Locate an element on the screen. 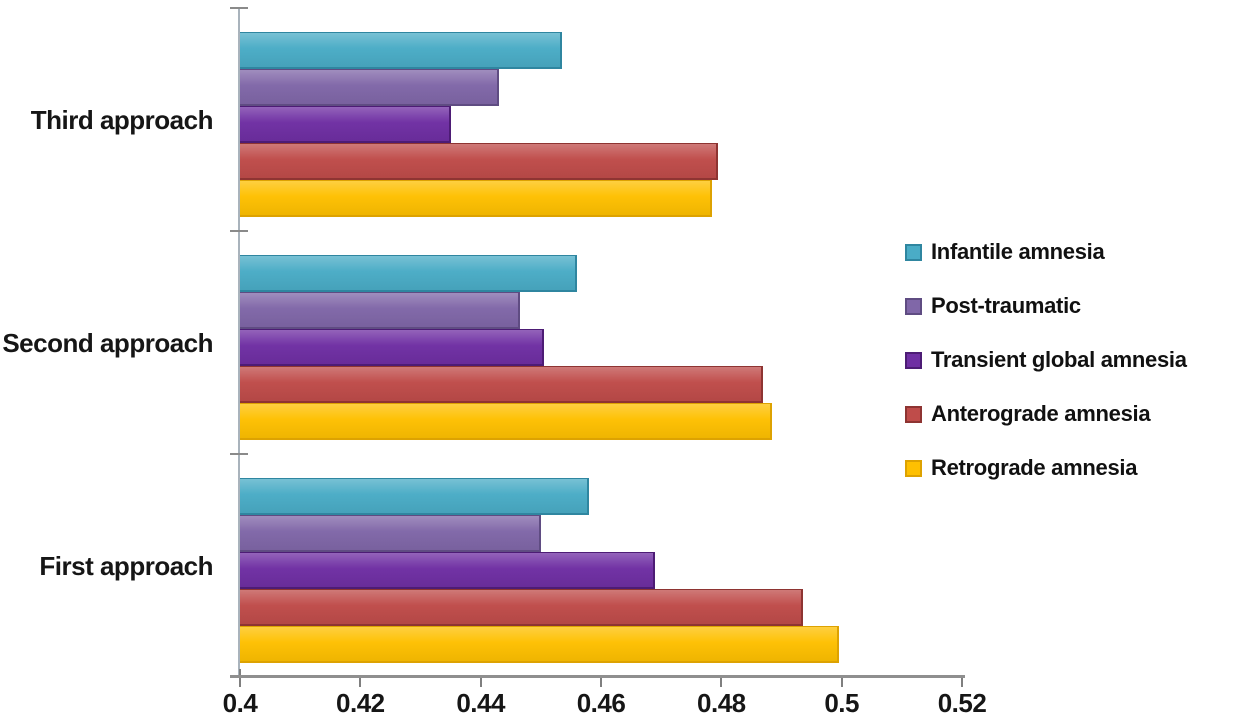 The image size is (1250, 728). x-tick-label-0-42: 0.42 is located at coordinates (360, 703).